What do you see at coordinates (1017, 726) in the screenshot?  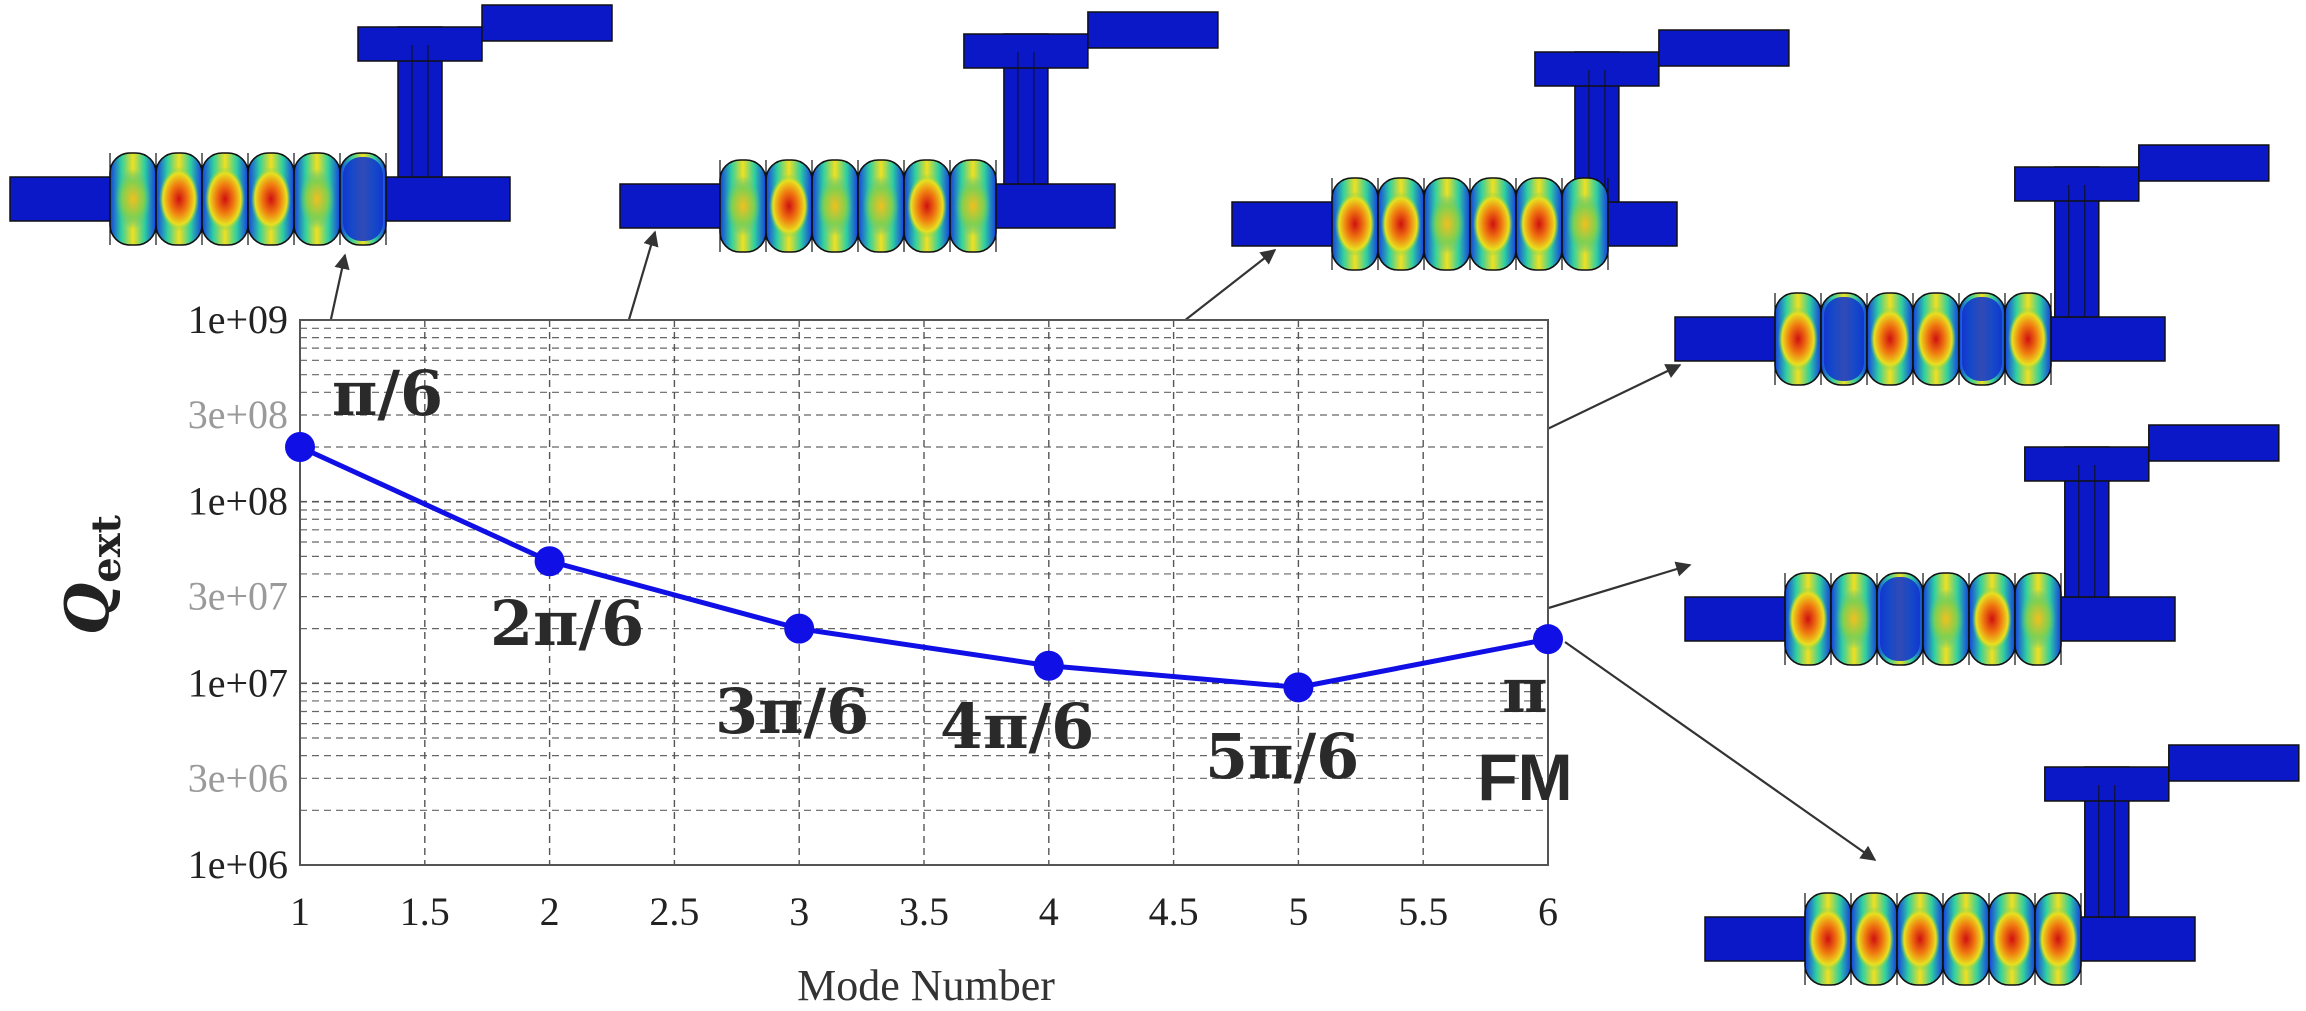 I see `mode-label: 4π/6` at bounding box center [1017, 726].